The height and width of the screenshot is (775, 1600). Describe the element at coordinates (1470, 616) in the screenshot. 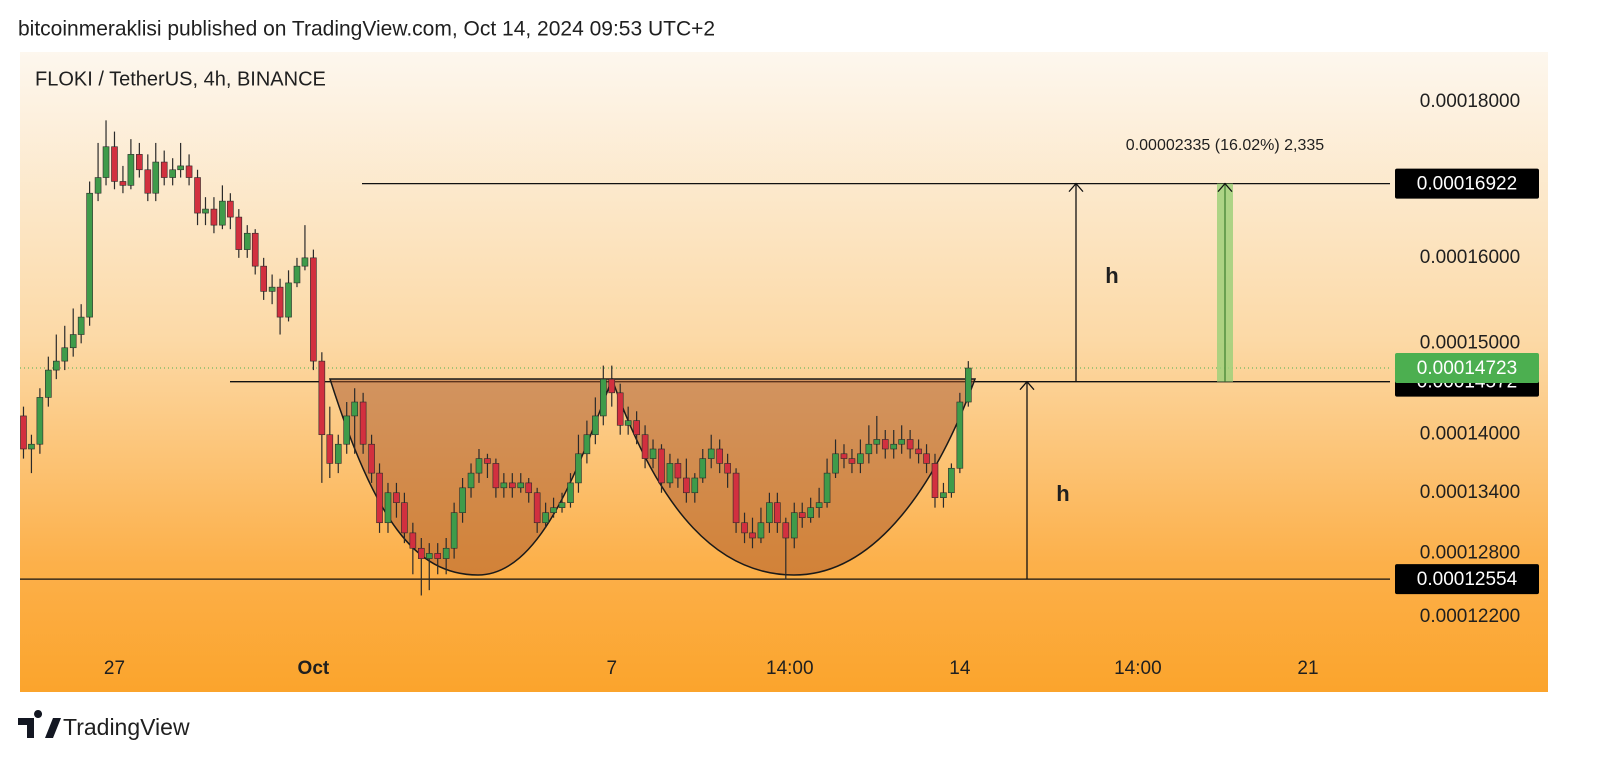

I see `y-tick-label: 0.00012200` at that location.